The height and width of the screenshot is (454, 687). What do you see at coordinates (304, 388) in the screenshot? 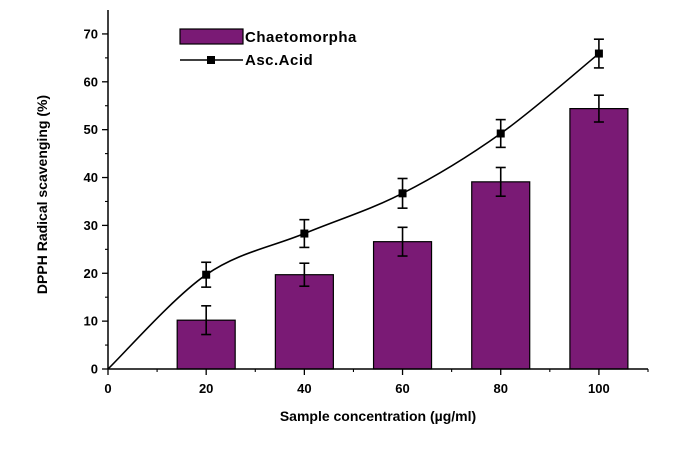
I see `x-tick-label: 40` at bounding box center [304, 388].